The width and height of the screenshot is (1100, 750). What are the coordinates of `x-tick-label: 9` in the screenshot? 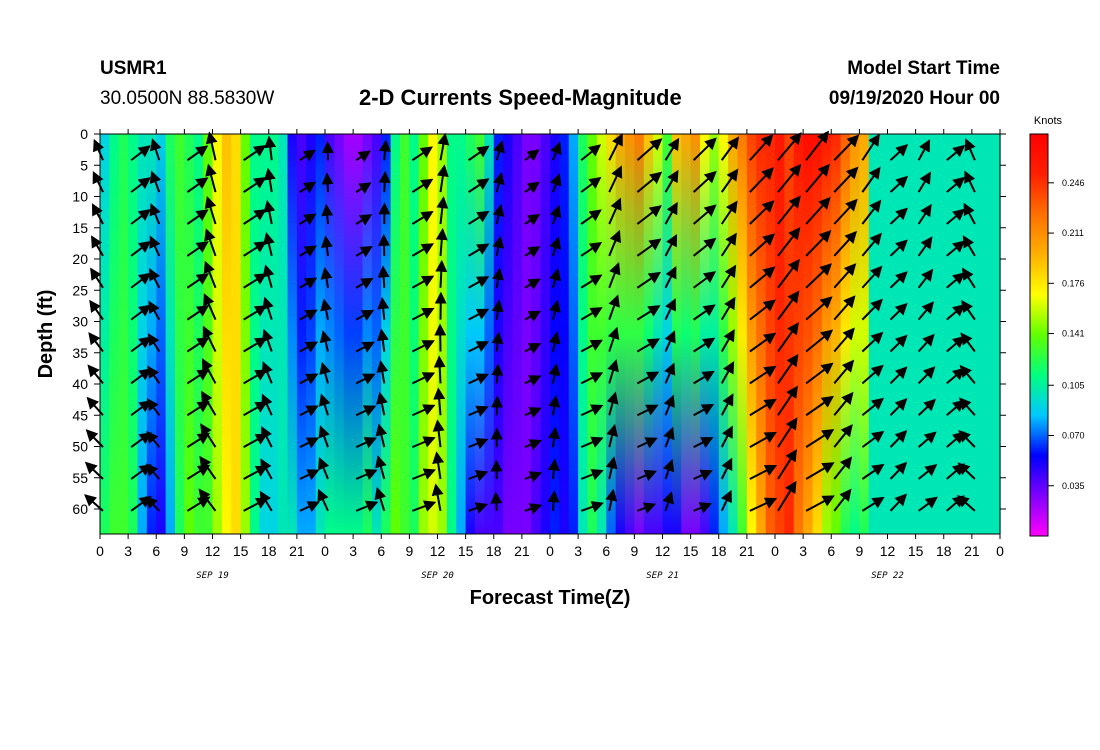 It's located at (859, 551).